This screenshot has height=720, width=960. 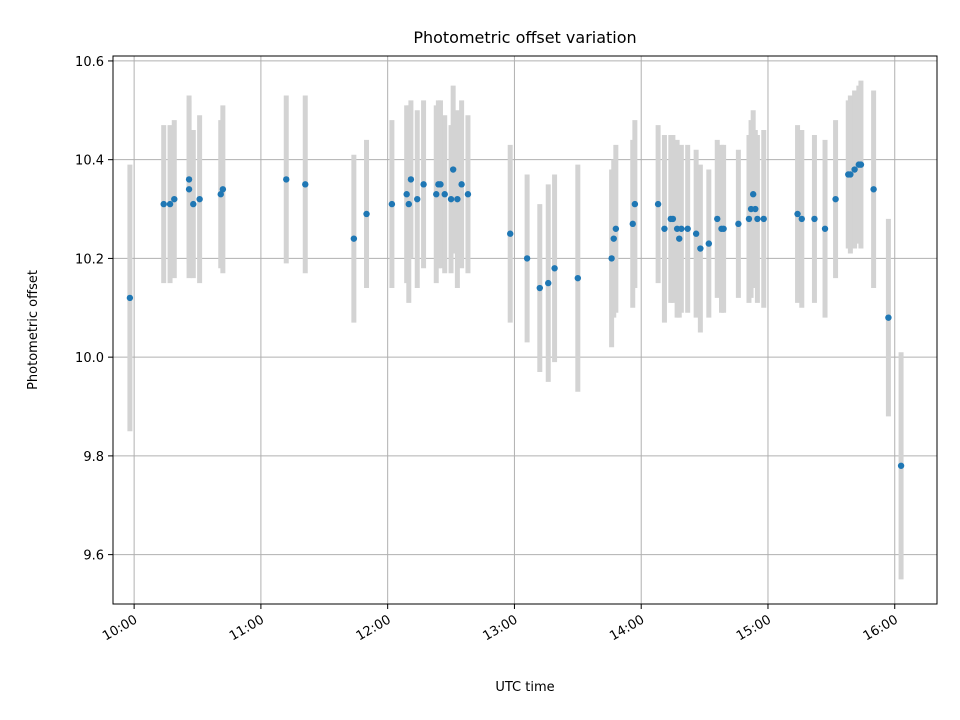 What do you see at coordinates (524, 37) in the screenshot?
I see `chart-title: Photometric offset variation` at bounding box center [524, 37].